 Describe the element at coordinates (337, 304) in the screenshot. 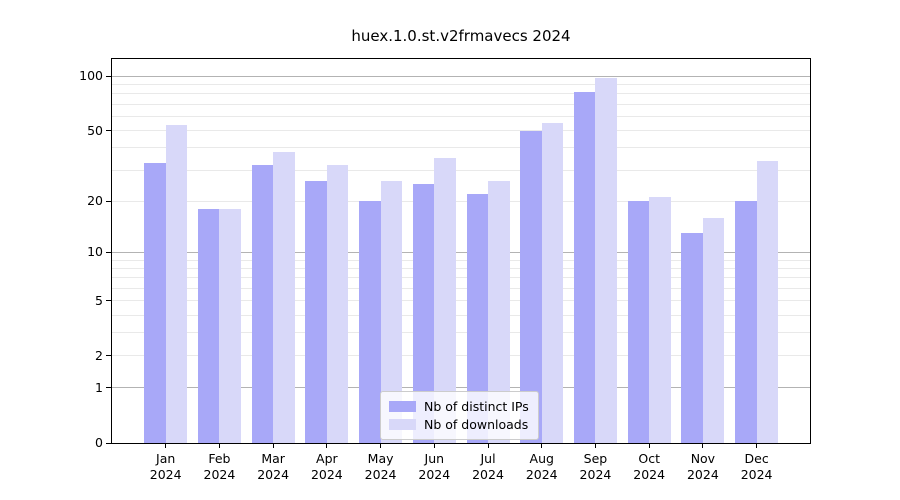

I see `bar-nb-of-downloads-apr` at that location.